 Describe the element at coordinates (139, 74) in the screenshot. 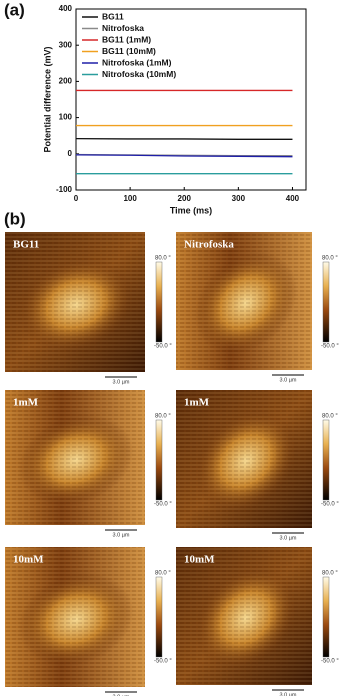

I see `legend-label: Nitrofoska (10mM)` at that location.